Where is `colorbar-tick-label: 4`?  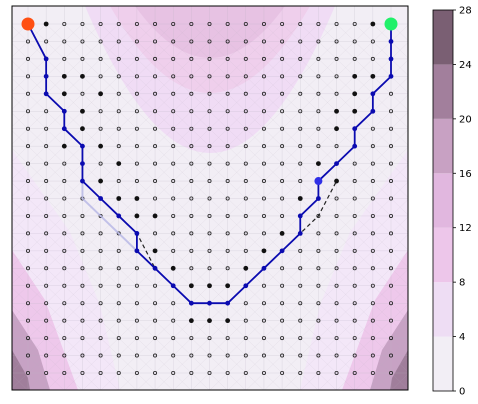 colorbar-tick-label: 4 is located at coordinates (462, 337).